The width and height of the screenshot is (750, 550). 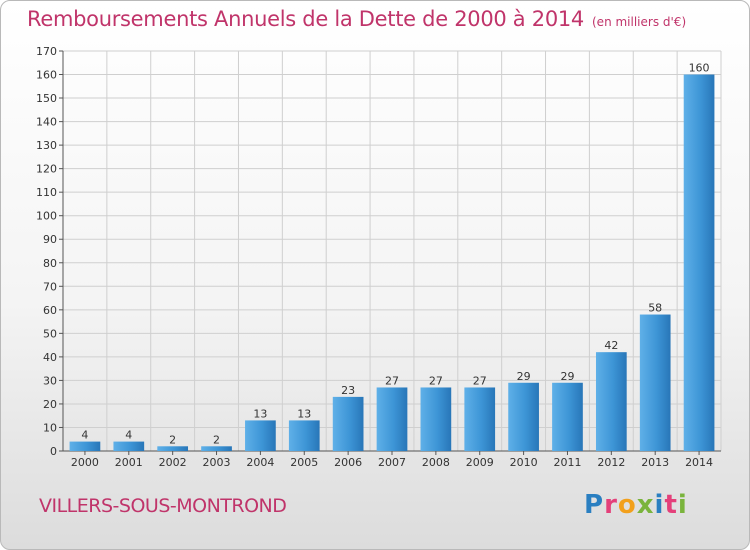 What do you see at coordinates (611, 345) in the screenshot?
I see `data-label: 42` at bounding box center [611, 345].